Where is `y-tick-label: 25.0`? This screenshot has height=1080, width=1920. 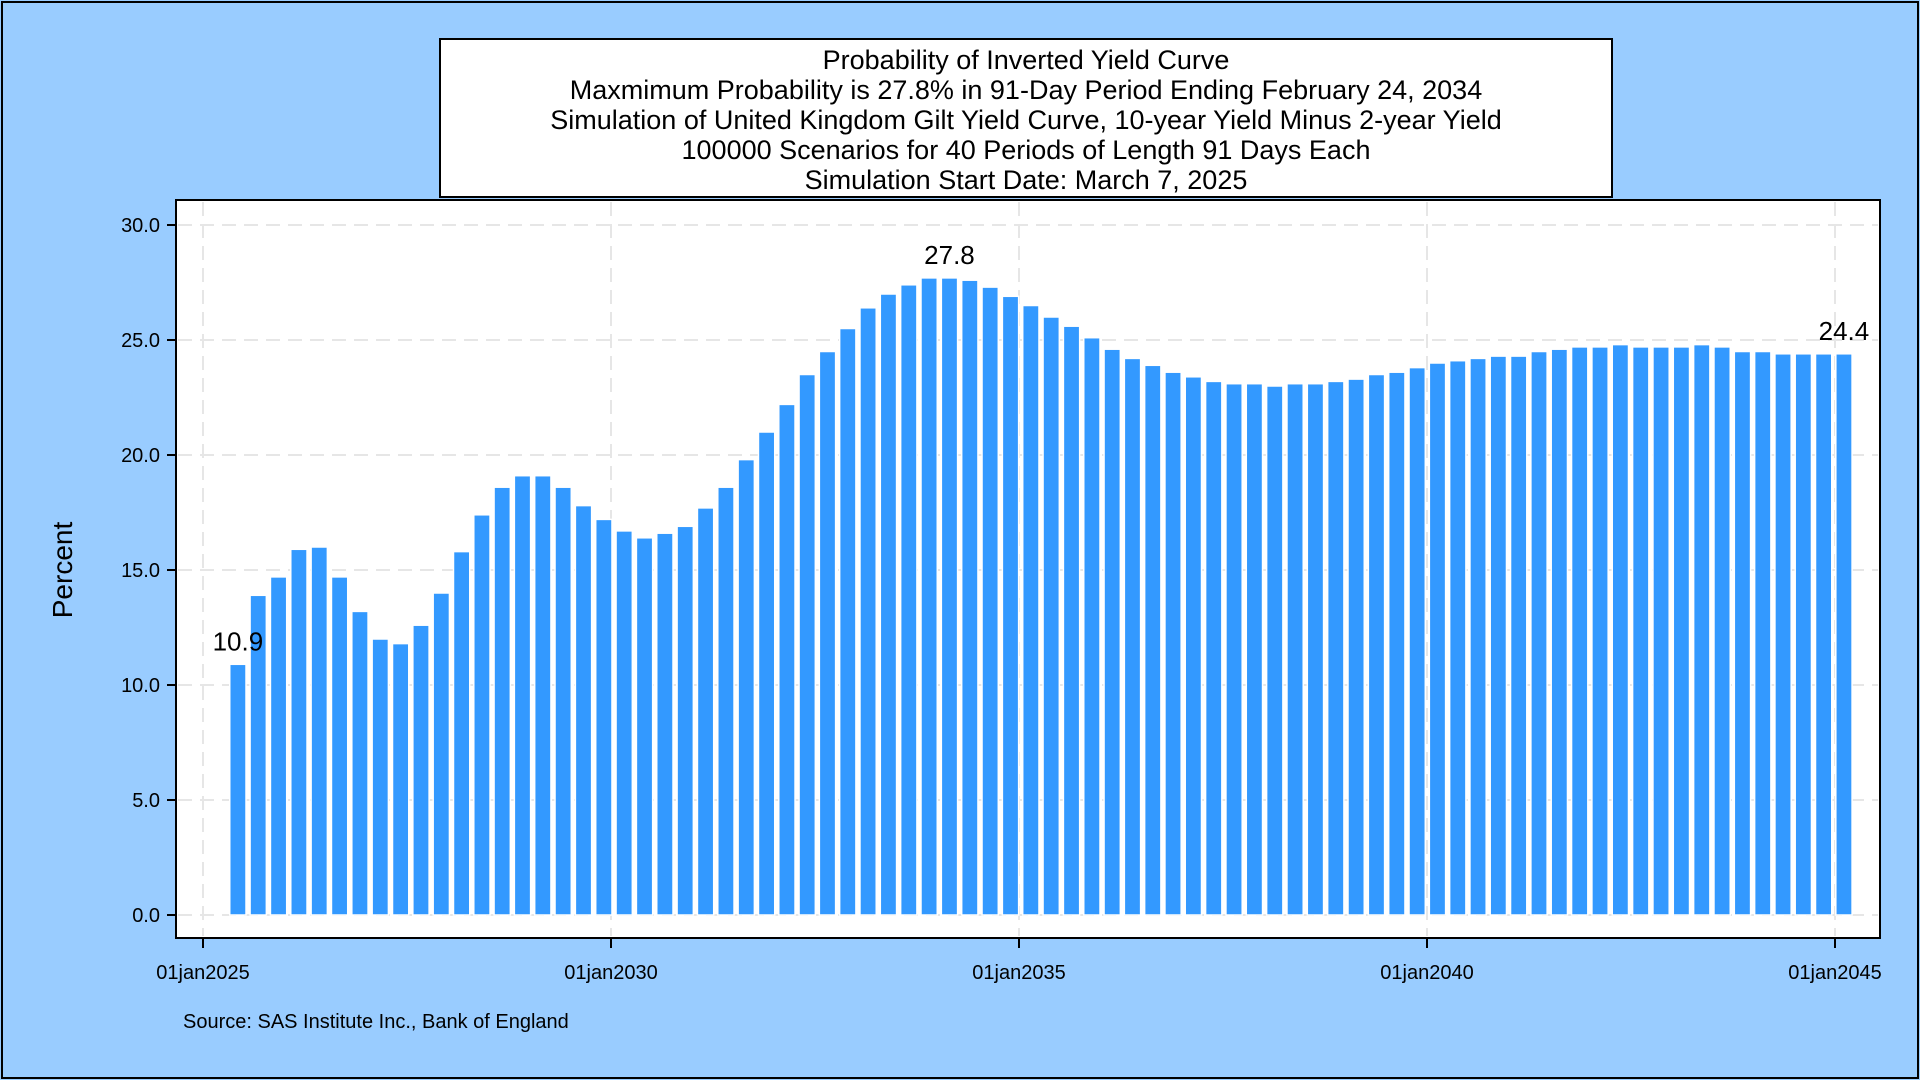 y-tick-label: 25.0 is located at coordinates (140, 341).